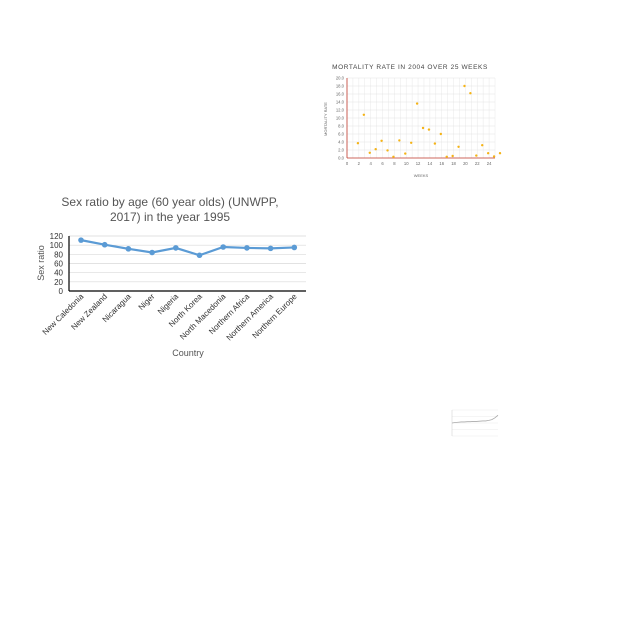 Image resolution: width=640 pixels, height=640 pixels. I want to click on scatter-y-tick-label: 0.0, so click(341, 158).